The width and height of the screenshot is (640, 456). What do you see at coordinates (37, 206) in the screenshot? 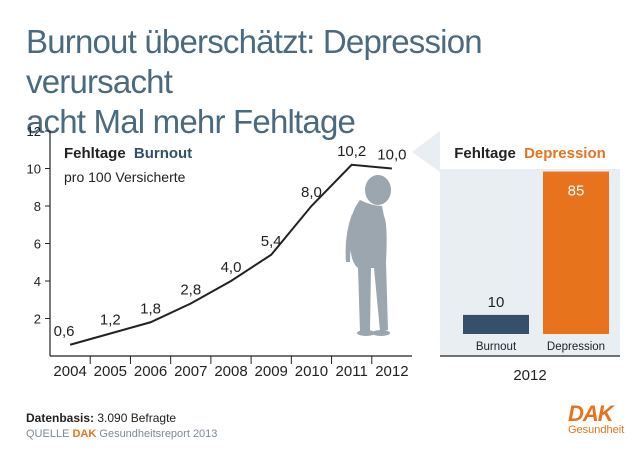
I see `y-tick-label: 8` at bounding box center [37, 206].